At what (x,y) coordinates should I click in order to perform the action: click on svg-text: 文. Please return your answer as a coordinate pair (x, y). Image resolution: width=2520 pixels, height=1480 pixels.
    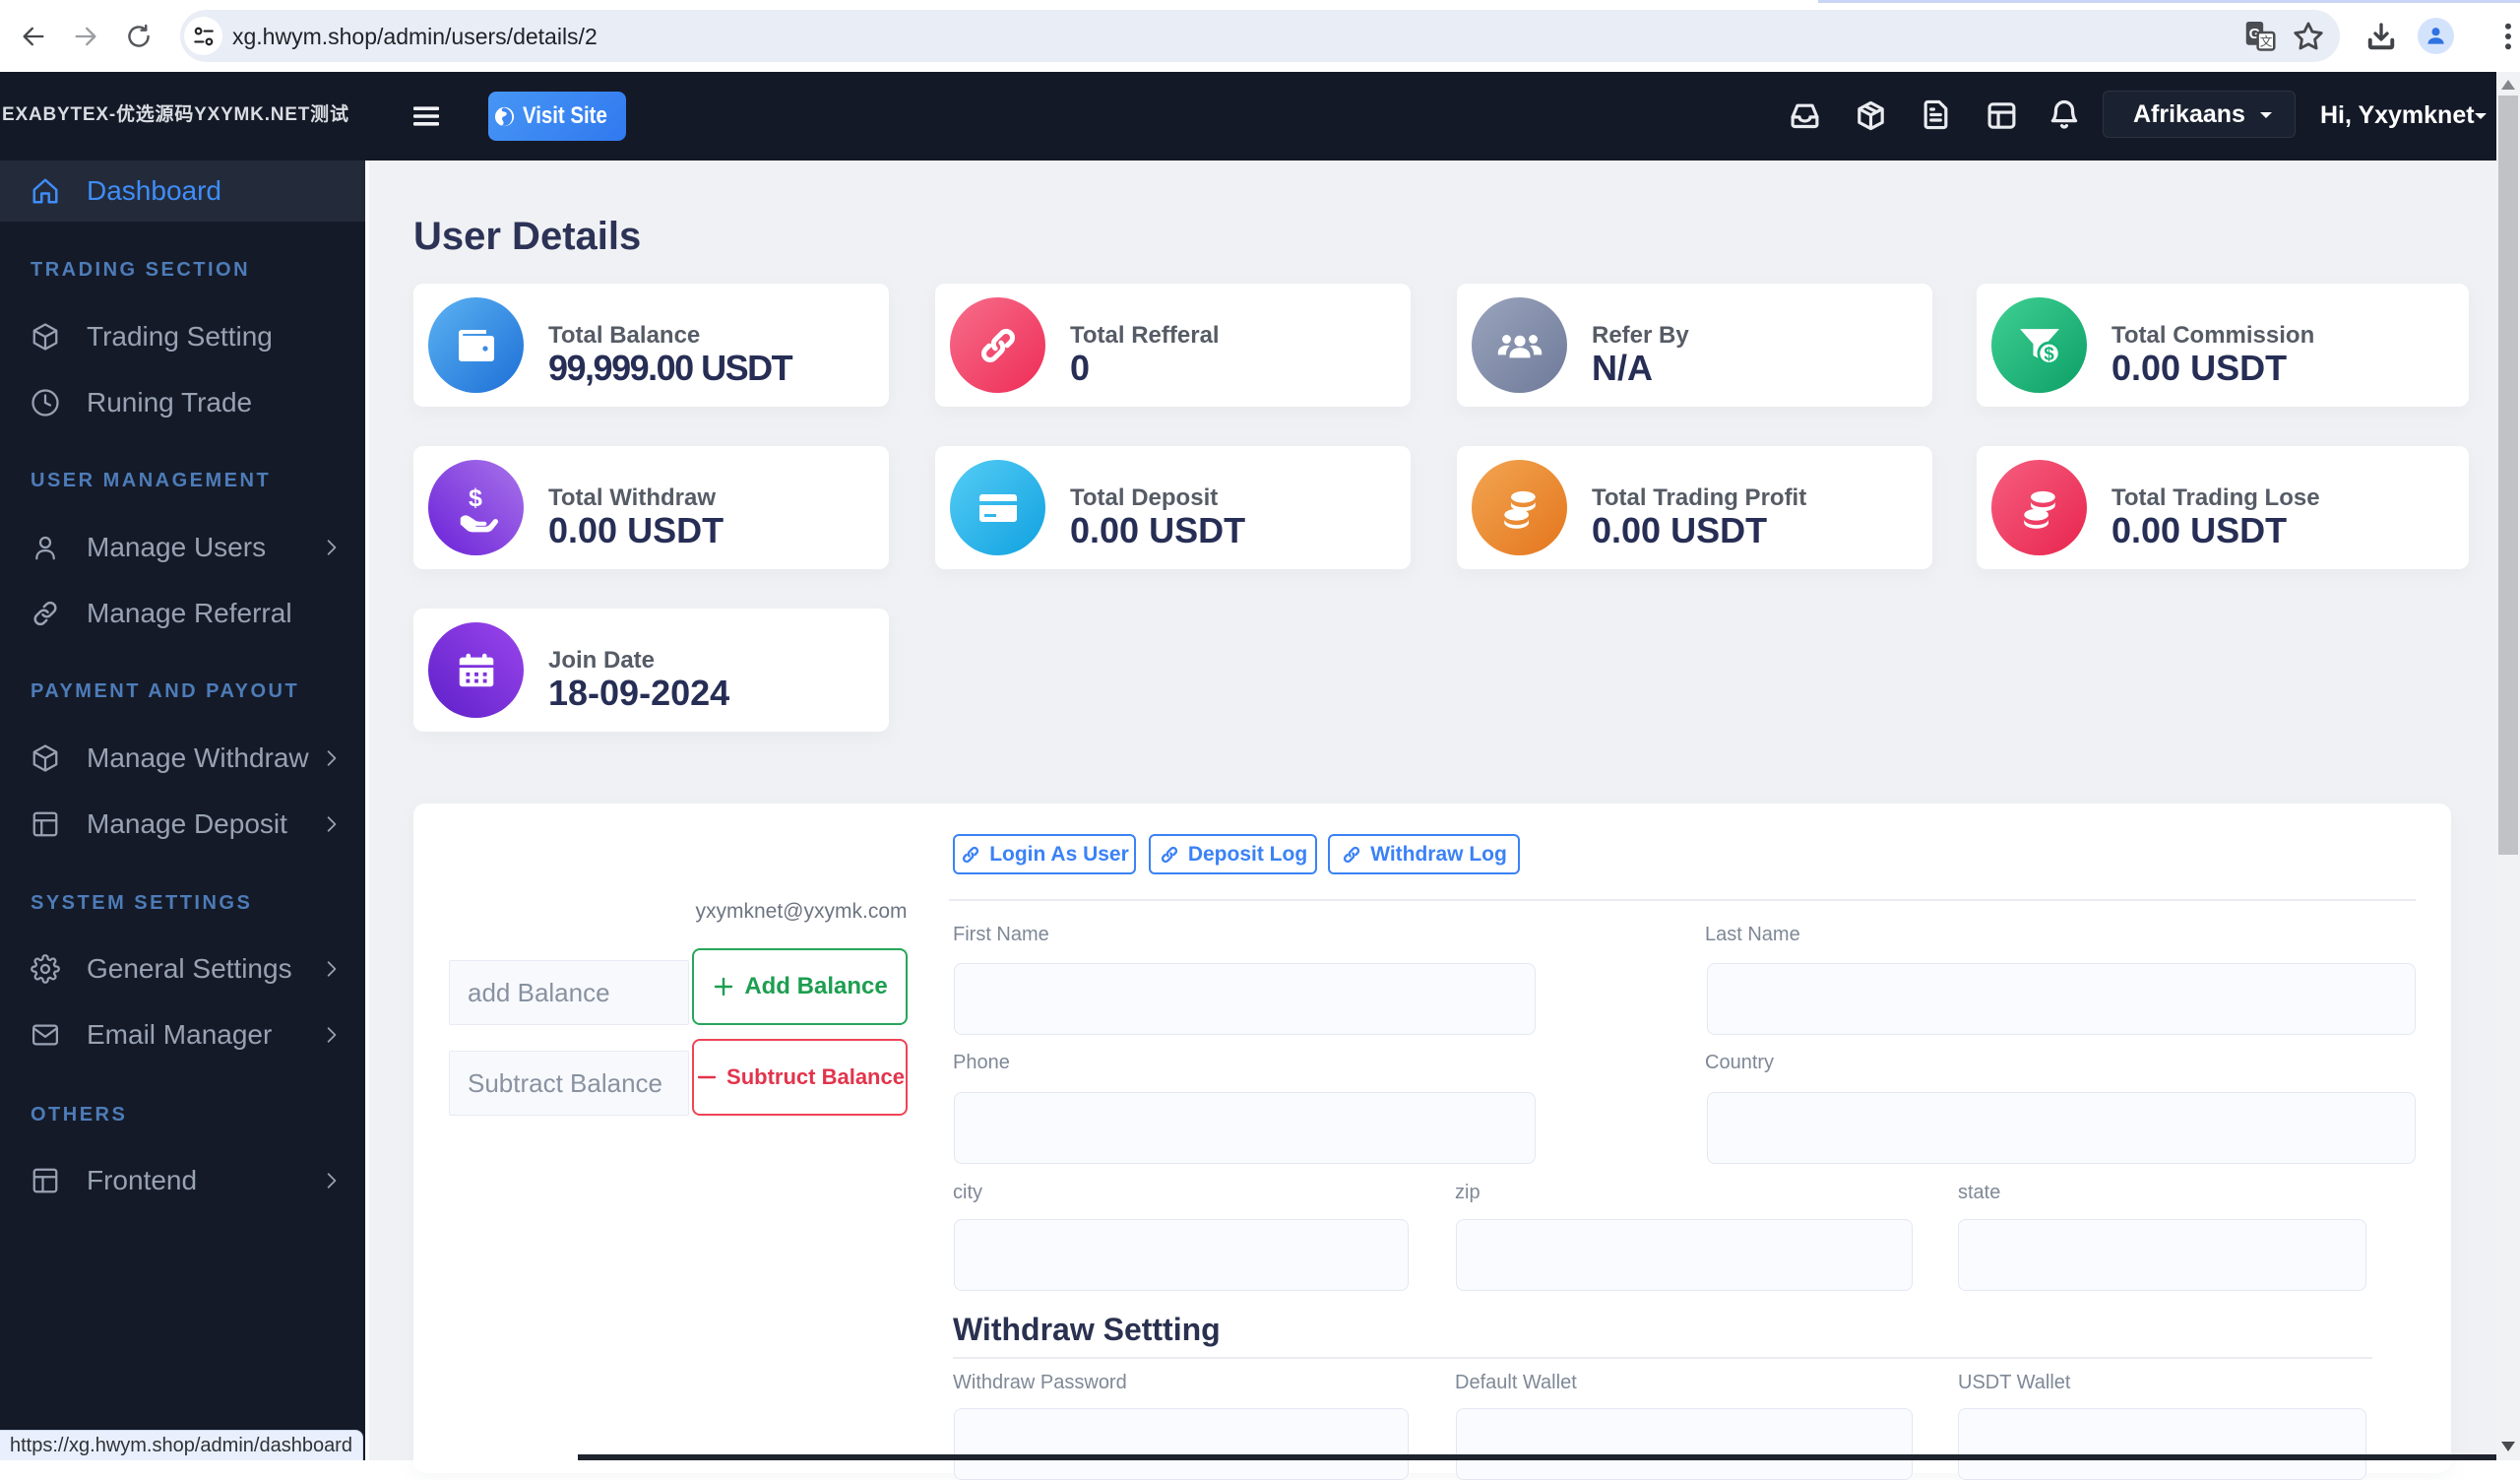
    Looking at the image, I should click on (2266, 42).